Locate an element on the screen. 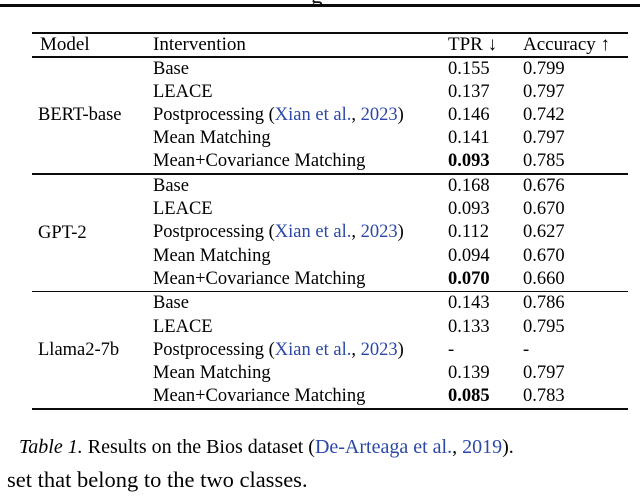 Image resolution: width=640 pixels, height=499 pixels. accuracy-cell: 0.627 is located at coordinates (544, 232).